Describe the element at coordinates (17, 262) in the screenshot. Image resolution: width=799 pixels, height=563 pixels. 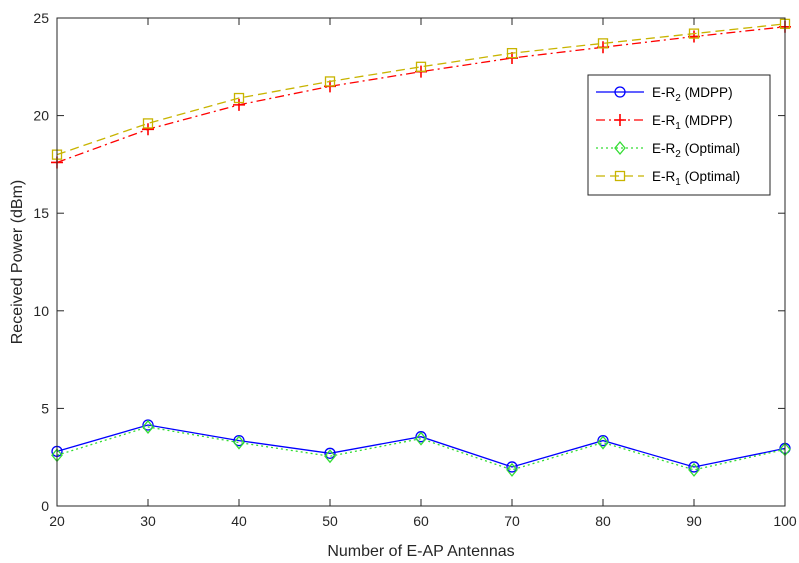
I see `y-axis-label: Received Power (dBm)` at that location.